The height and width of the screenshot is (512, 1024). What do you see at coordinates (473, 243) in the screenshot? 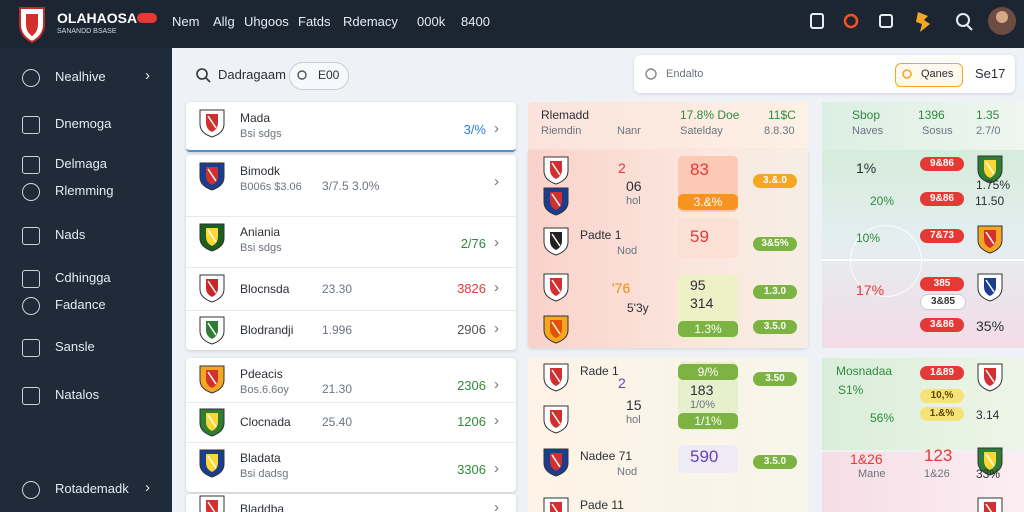
I see `match-value: 2/76` at bounding box center [473, 243].